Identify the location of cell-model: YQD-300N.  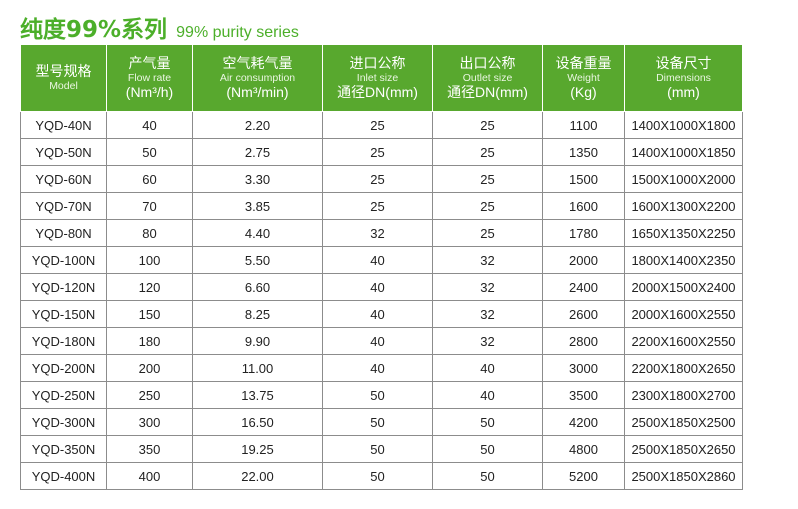
(63, 422).